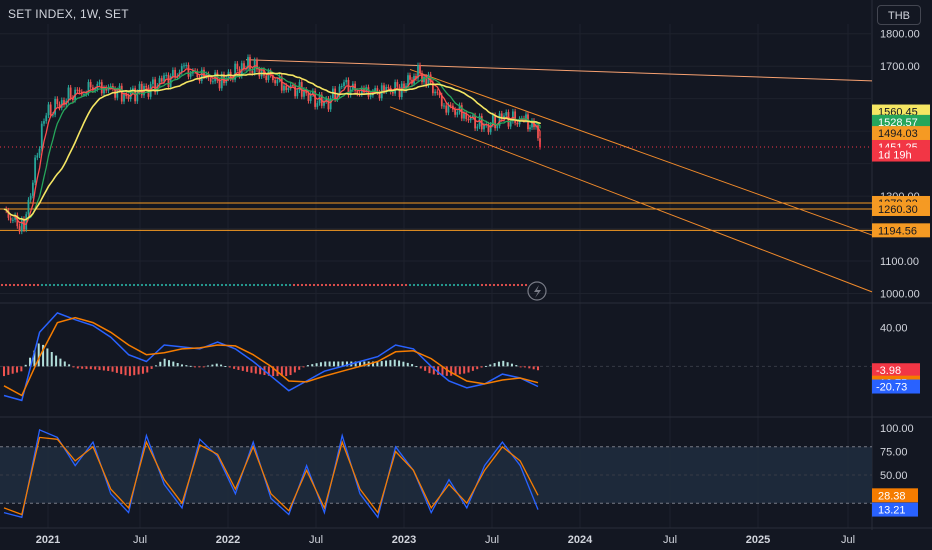 Image resolution: width=932 pixels, height=550 pixels. Describe the element at coordinates (901, 208) in the screenshot. I see `price-badge: 1260.30` at that location.